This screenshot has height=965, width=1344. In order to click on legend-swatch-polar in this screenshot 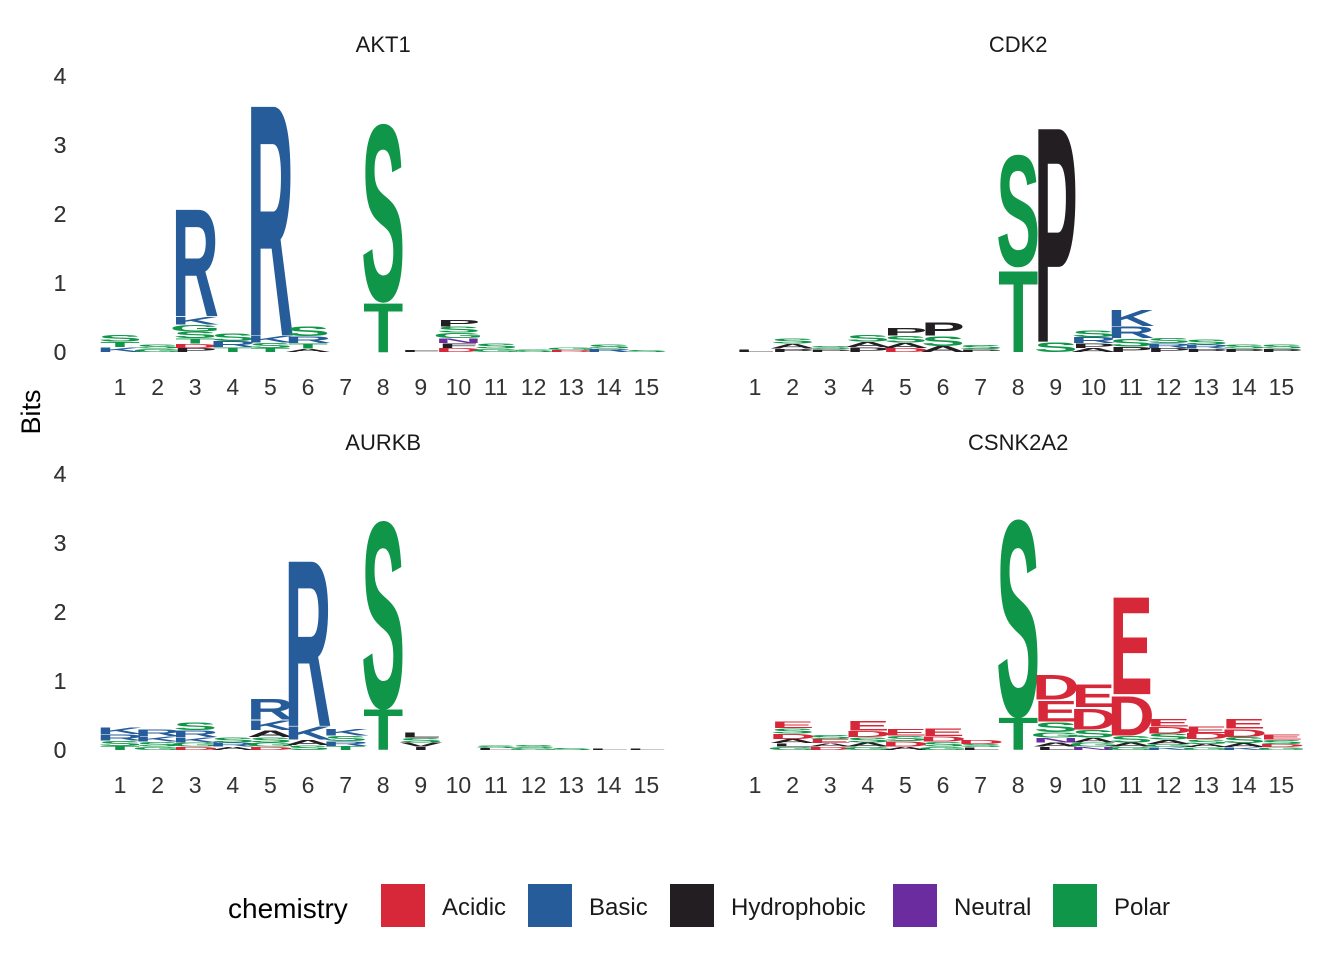, I will do `click(1075, 905)`.